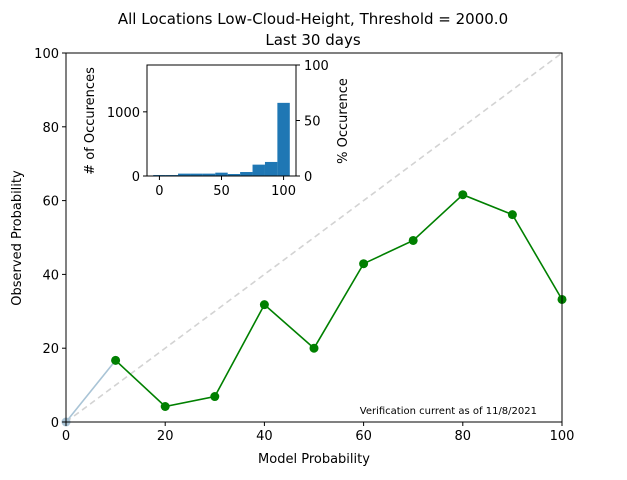  What do you see at coordinates (46, 54) in the screenshot?
I see `y-tick-label: 100` at bounding box center [46, 54].